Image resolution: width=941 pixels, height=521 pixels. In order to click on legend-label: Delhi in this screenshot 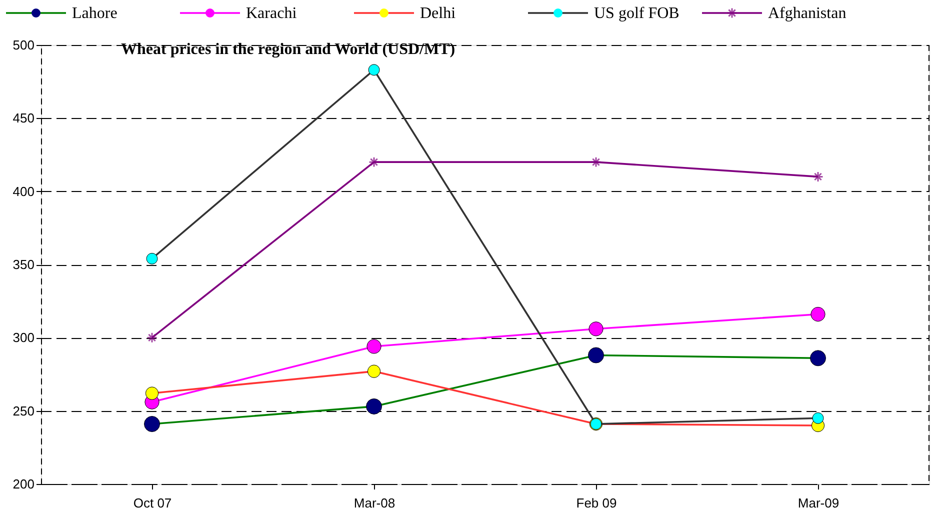, I will do `click(438, 13)`.